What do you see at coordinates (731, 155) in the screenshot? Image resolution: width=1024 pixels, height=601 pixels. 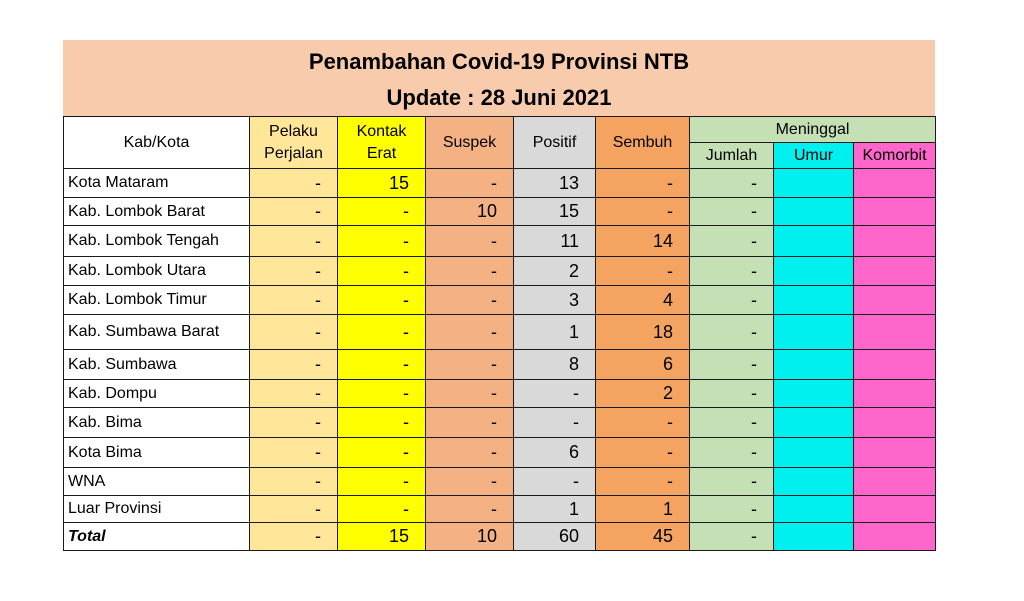 I see `header-jumlah: Jumlah` at bounding box center [731, 155].